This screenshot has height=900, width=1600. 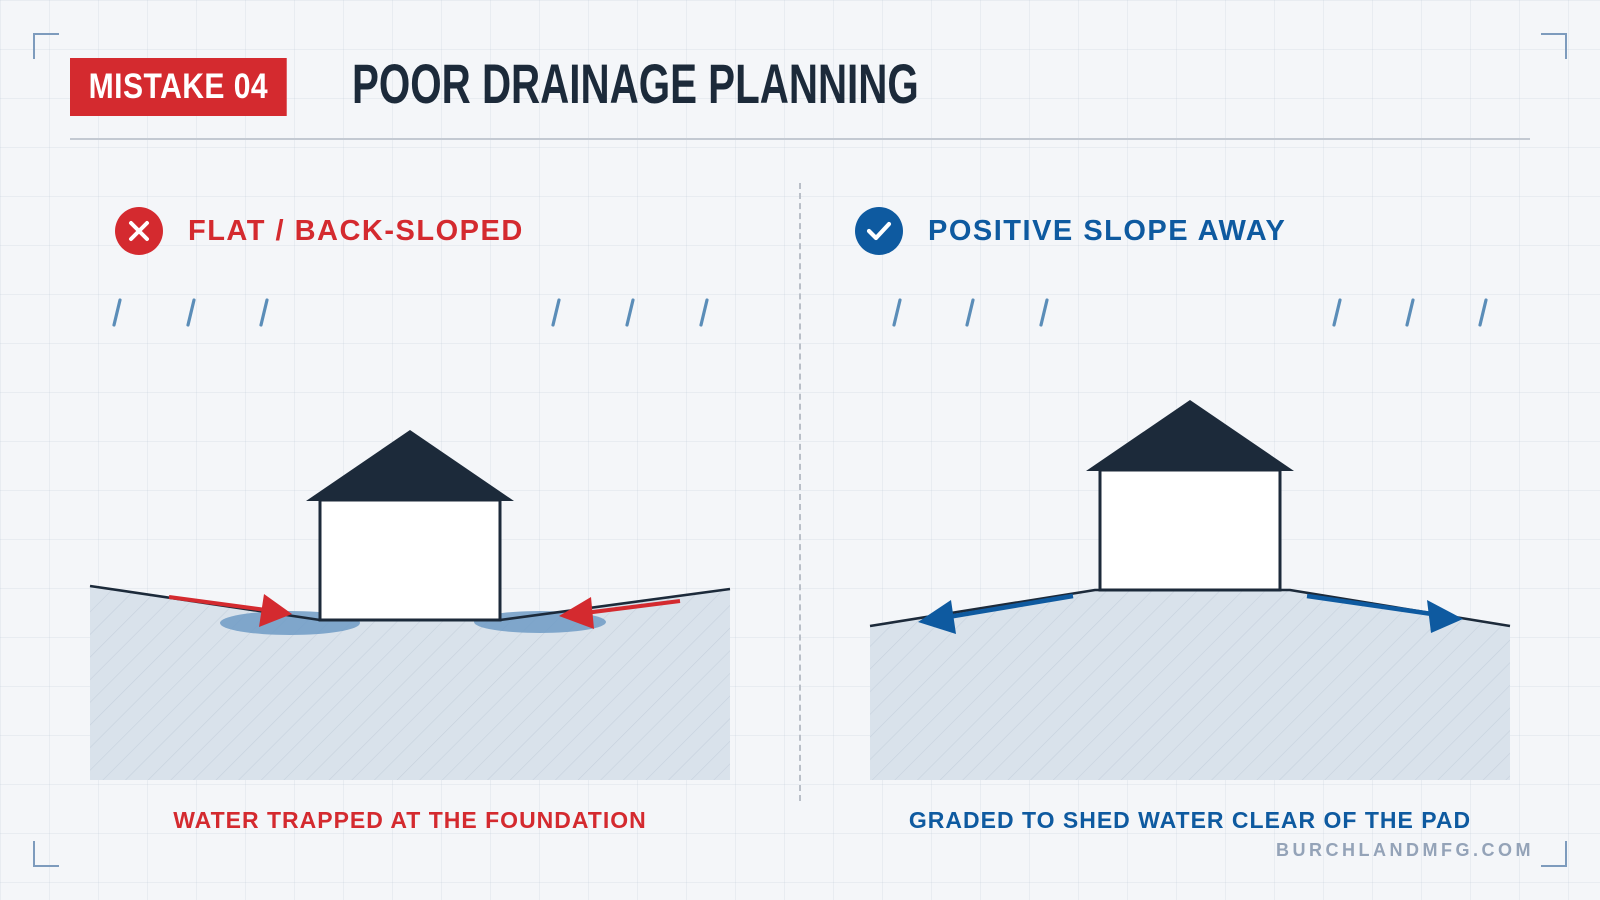 What do you see at coordinates (879, 231) in the screenshot?
I see `check-icon` at bounding box center [879, 231].